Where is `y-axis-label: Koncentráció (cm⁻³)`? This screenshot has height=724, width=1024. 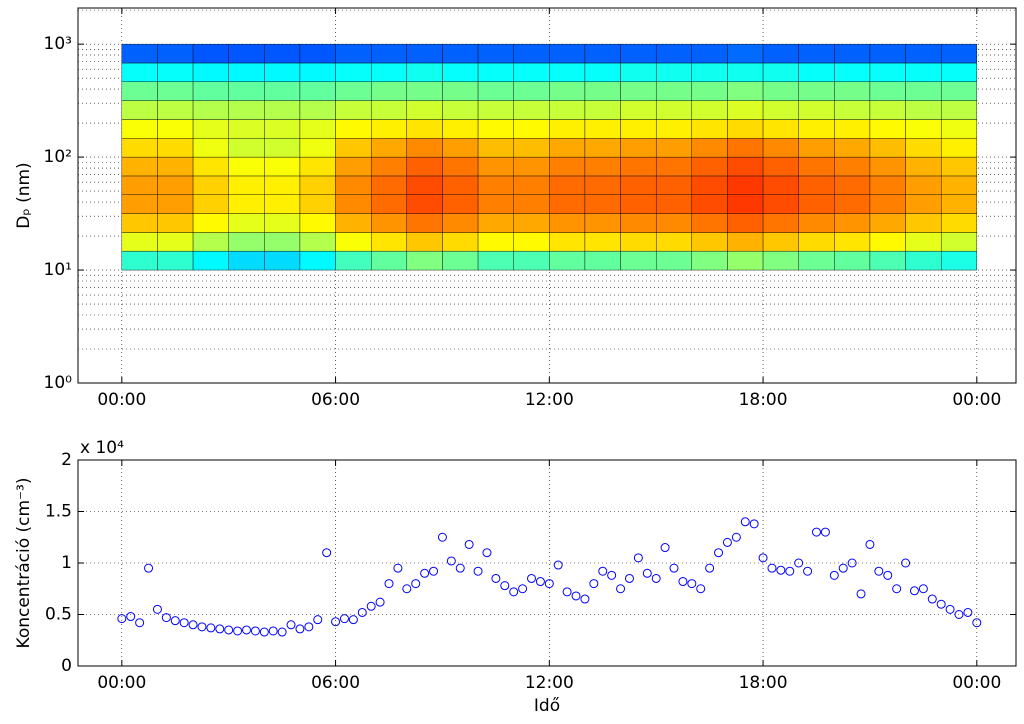 y-axis-label: Koncentráció (cm⁻³) is located at coordinates (24, 563).